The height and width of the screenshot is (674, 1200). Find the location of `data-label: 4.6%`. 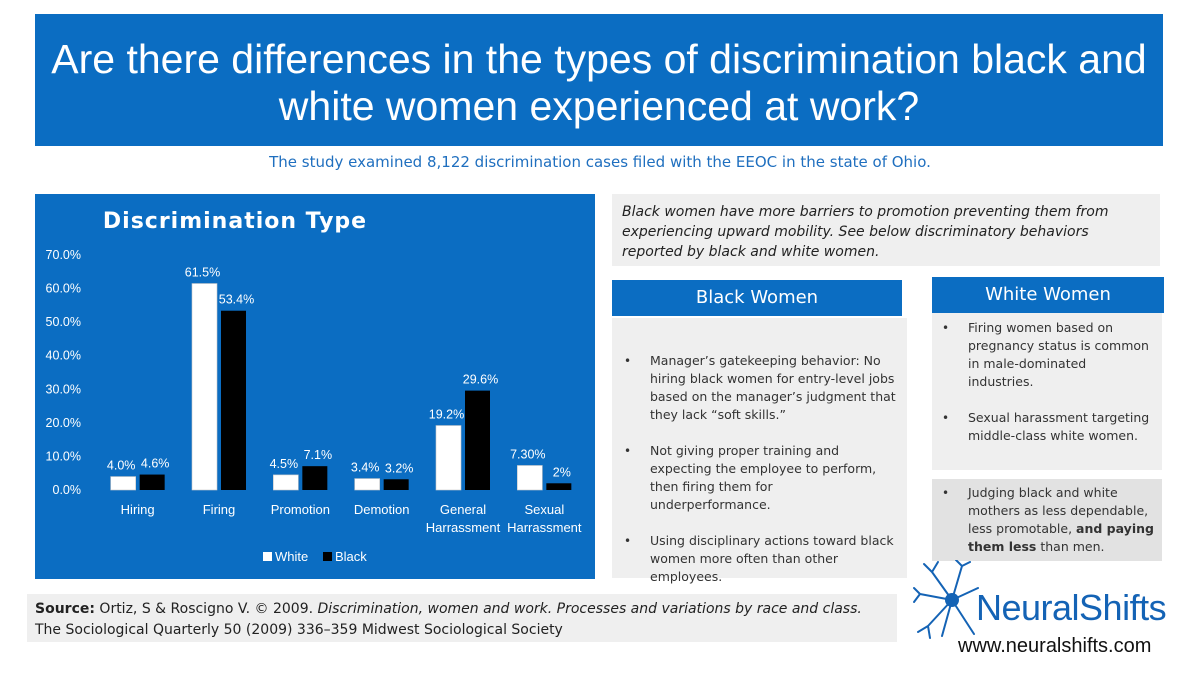

data-label: 4.6% is located at coordinates (155, 464).